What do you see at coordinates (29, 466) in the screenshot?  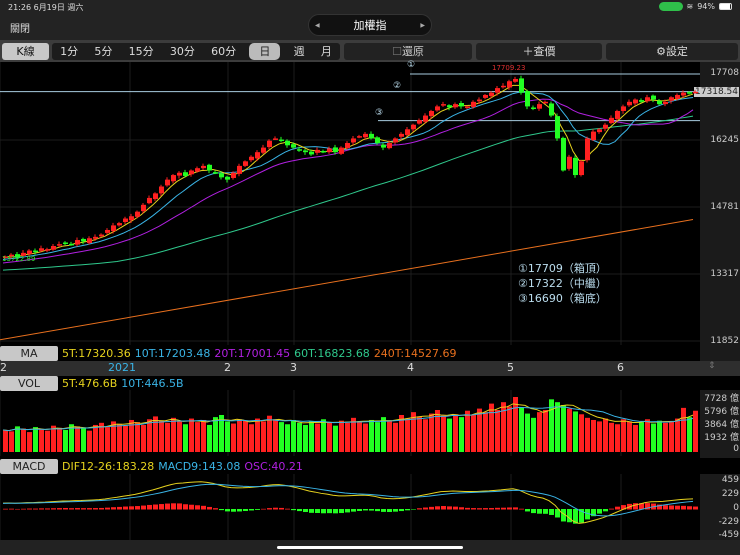 I see `macd-button: MACD` at bounding box center [29, 466].